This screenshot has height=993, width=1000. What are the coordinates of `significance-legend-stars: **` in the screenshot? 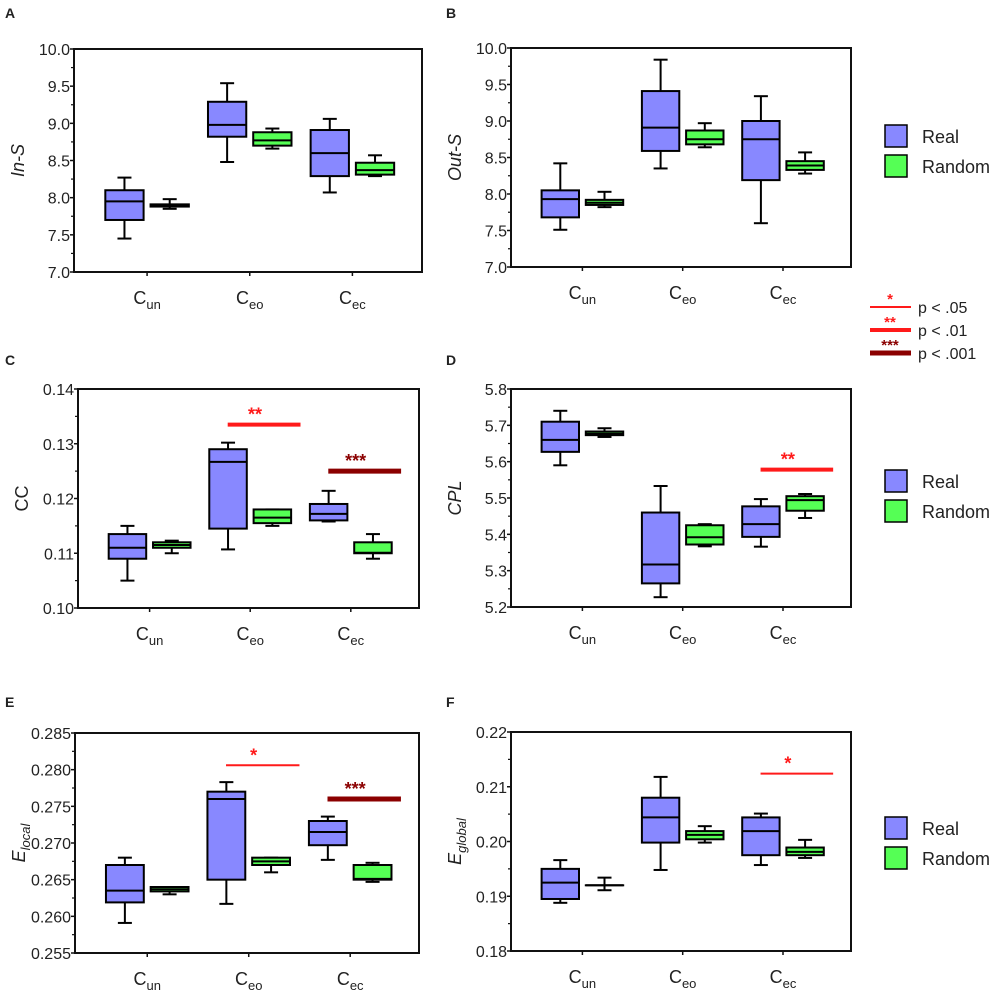 It's located at (890, 322).